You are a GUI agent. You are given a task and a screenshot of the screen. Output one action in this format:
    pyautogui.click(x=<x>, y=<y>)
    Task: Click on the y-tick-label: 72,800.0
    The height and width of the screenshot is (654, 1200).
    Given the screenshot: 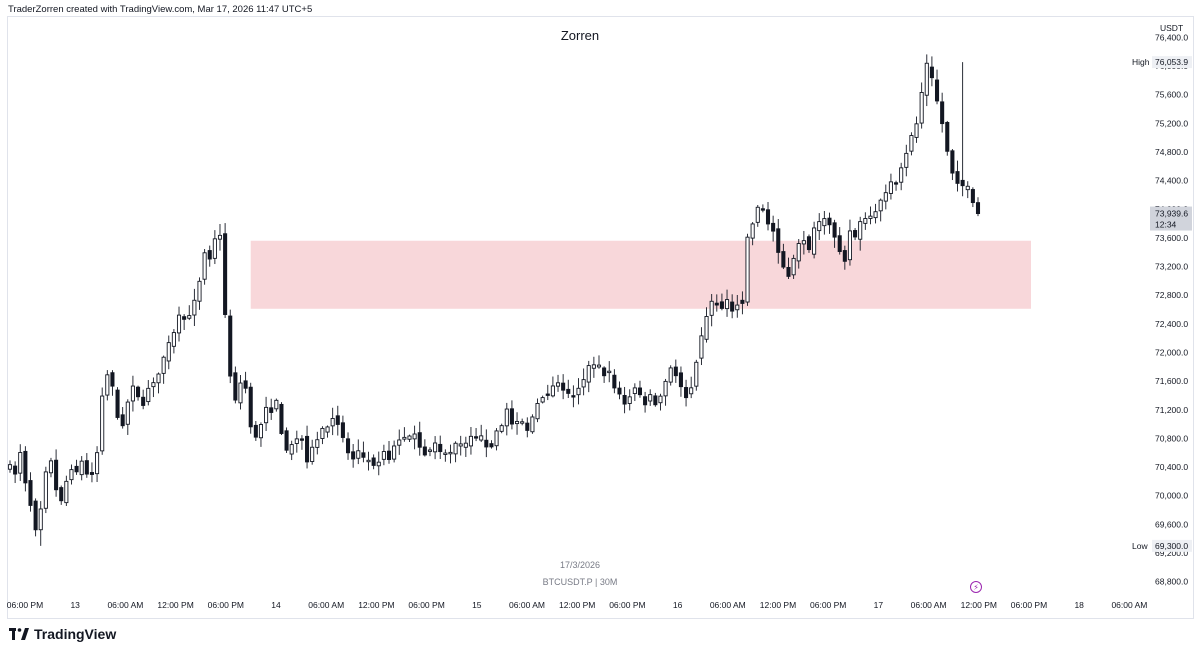 What is the action you would take?
    pyautogui.click(x=1171, y=295)
    